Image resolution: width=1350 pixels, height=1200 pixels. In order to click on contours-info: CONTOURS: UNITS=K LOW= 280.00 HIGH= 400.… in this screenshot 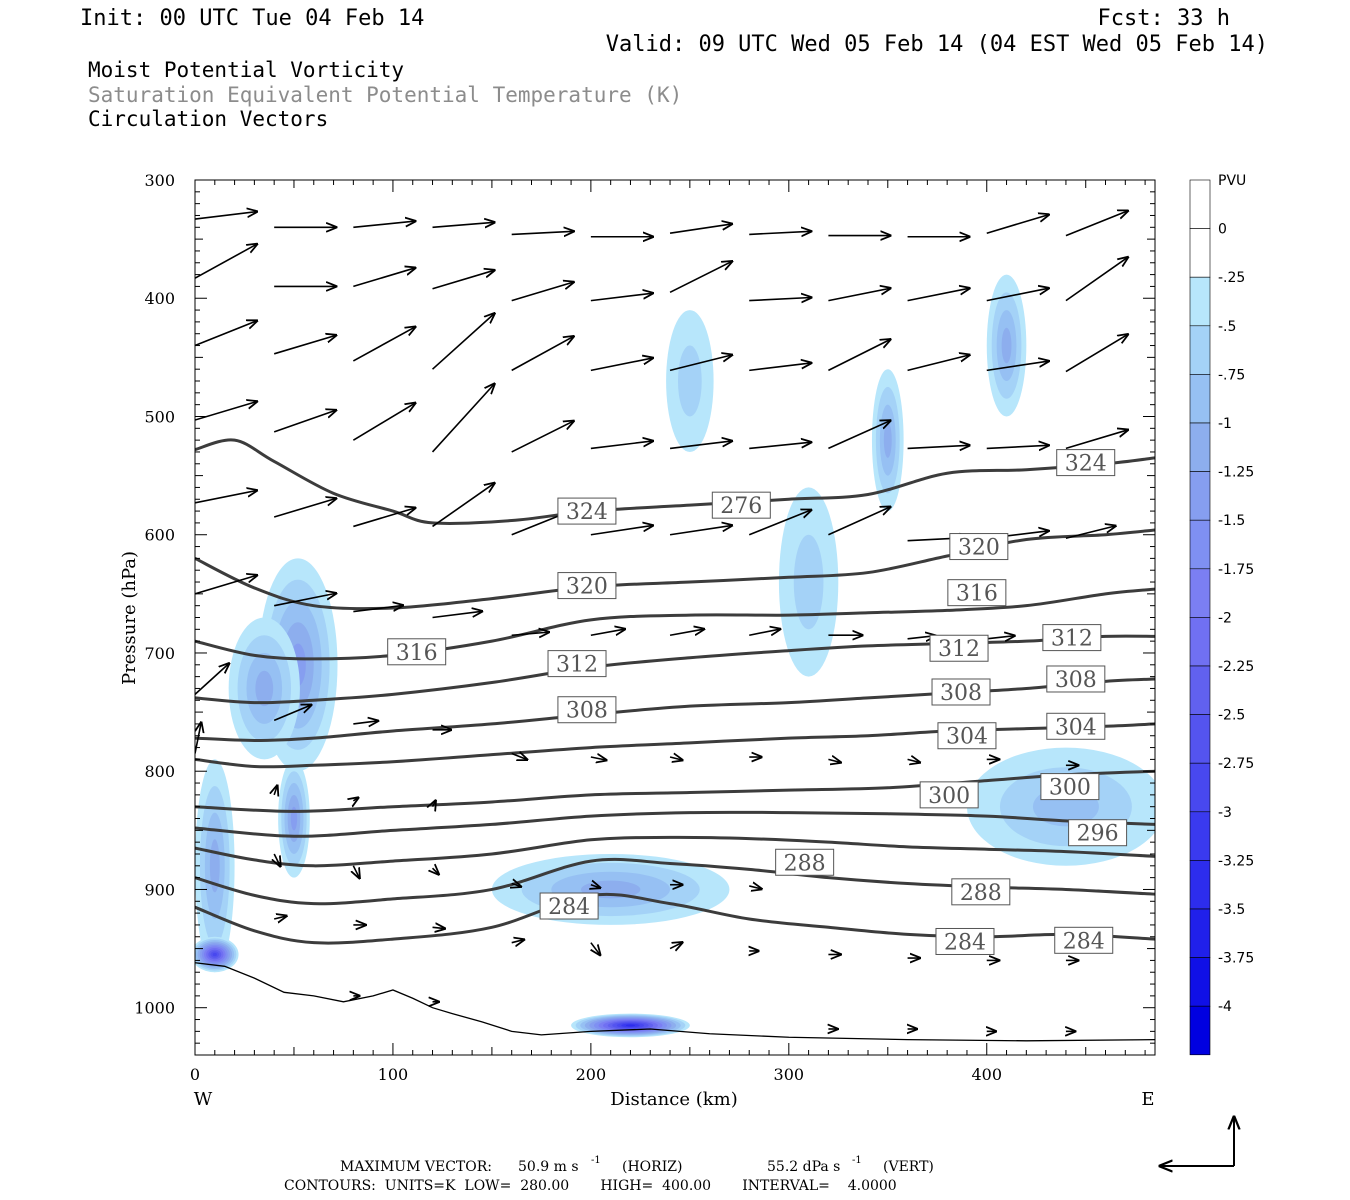, I will do `click(590, 1186)`.